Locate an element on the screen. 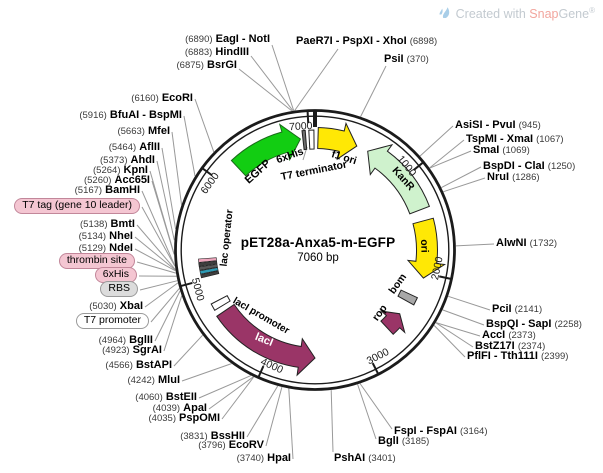  enzyme-position: (5663) is located at coordinates (131, 131).